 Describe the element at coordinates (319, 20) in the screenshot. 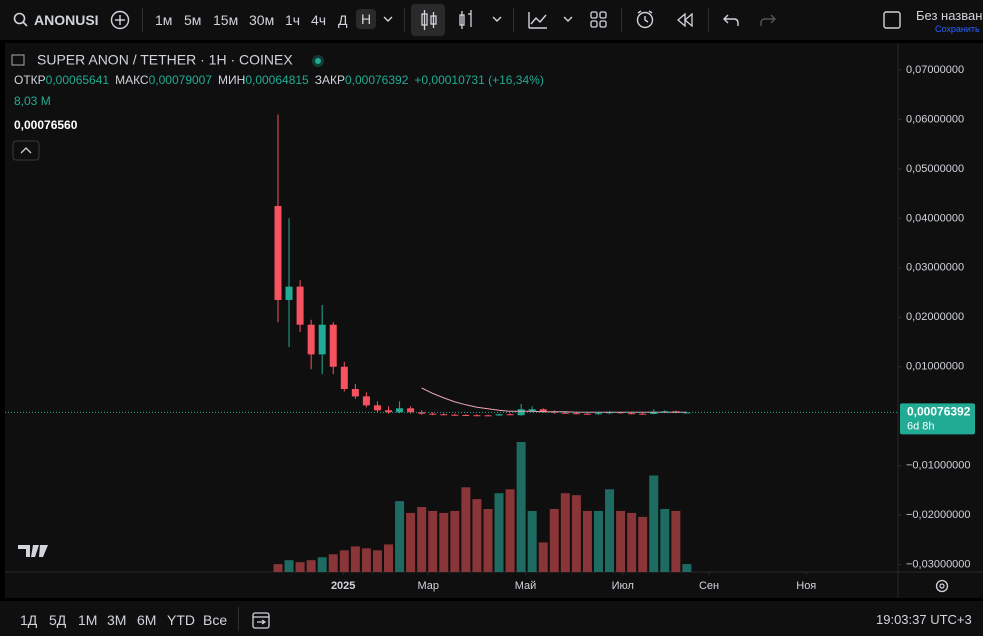

I see `interval: 4ч` at that location.